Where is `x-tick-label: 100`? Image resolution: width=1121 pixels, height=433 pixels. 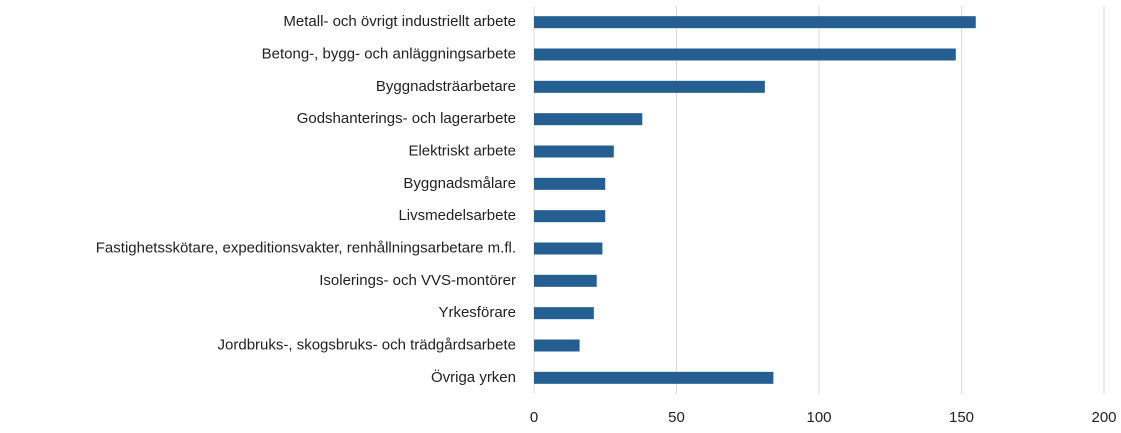 x-tick-label: 100 is located at coordinates (818, 417).